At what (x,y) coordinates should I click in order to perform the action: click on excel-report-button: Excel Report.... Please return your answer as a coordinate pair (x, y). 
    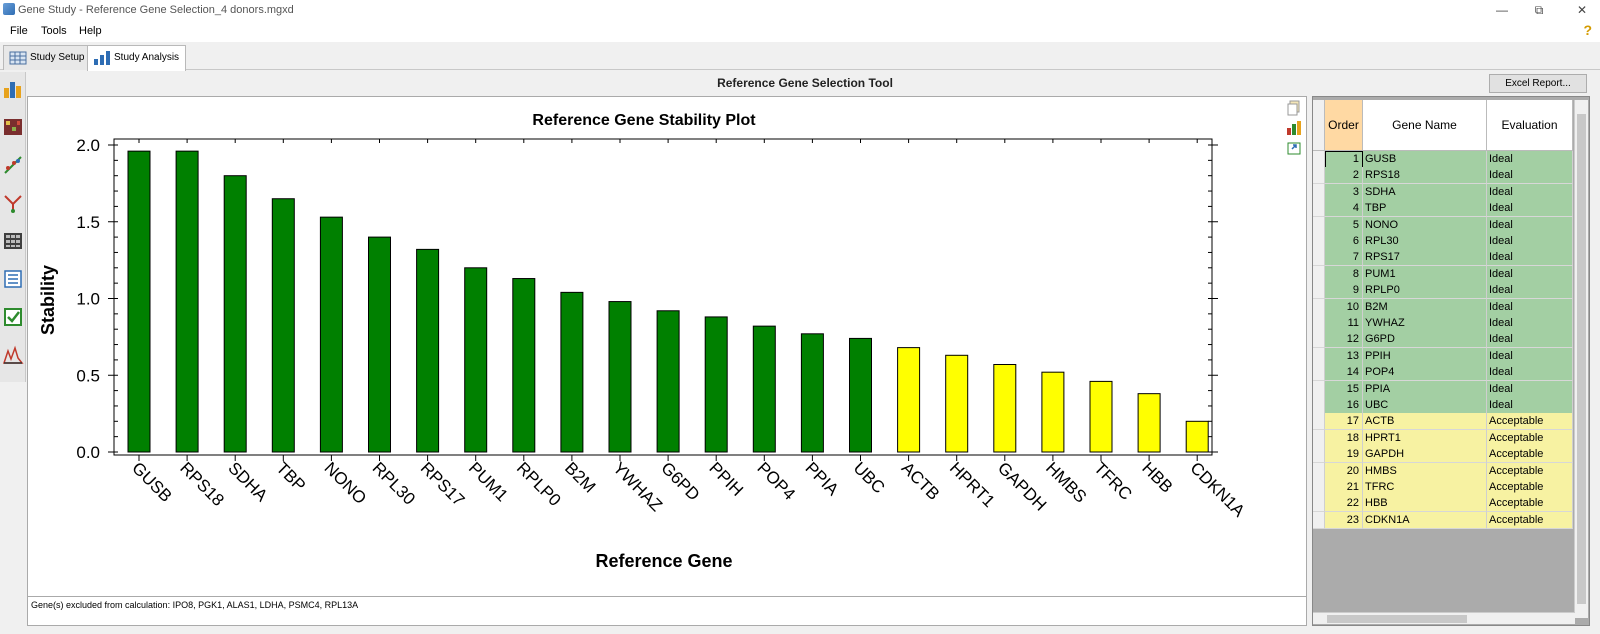
    Looking at the image, I should click on (1538, 83).